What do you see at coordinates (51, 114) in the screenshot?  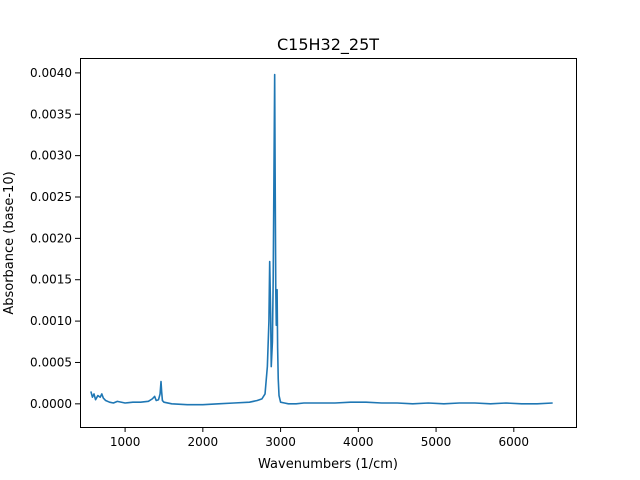 I see `y-tick-label: 0.0035` at bounding box center [51, 114].